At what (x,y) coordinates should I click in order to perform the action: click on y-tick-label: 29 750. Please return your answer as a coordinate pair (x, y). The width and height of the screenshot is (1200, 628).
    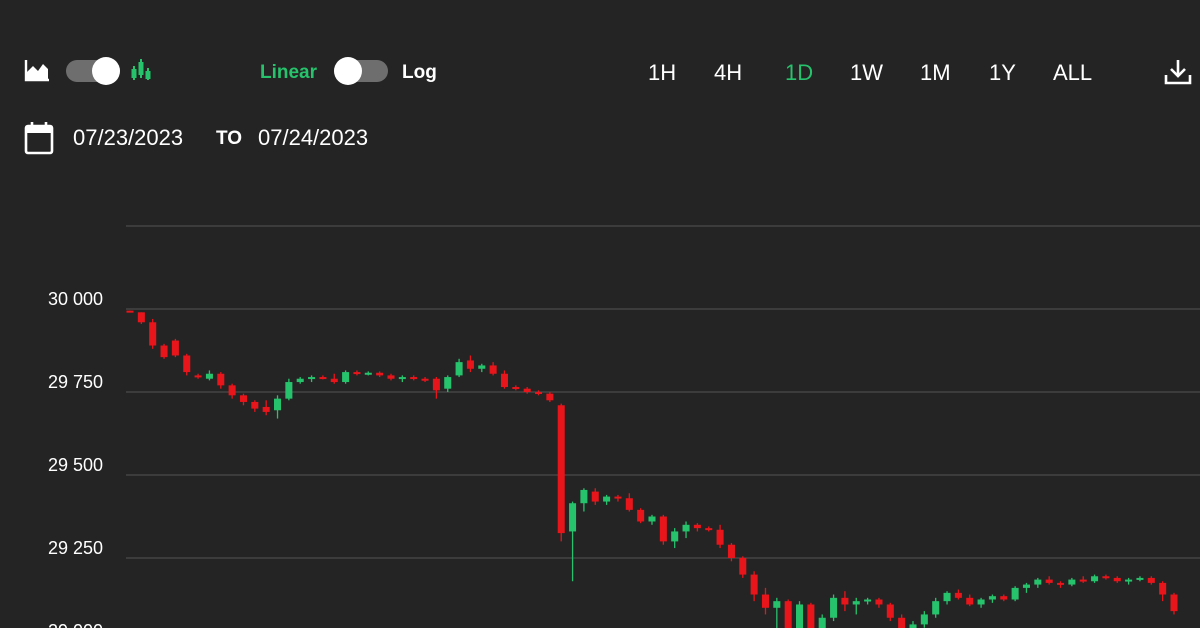
    Looking at the image, I should click on (75, 382).